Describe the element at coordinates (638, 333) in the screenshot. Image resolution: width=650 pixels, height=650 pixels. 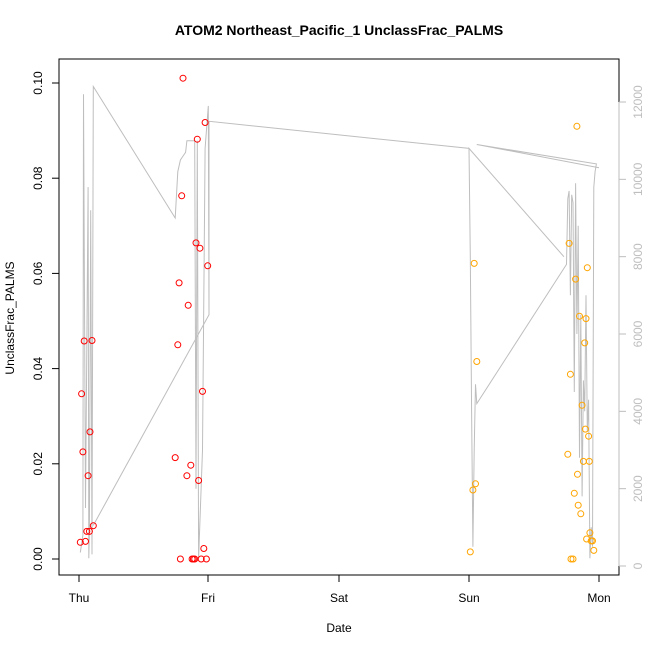
I see `y-right-tick-label: 6000` at that location.